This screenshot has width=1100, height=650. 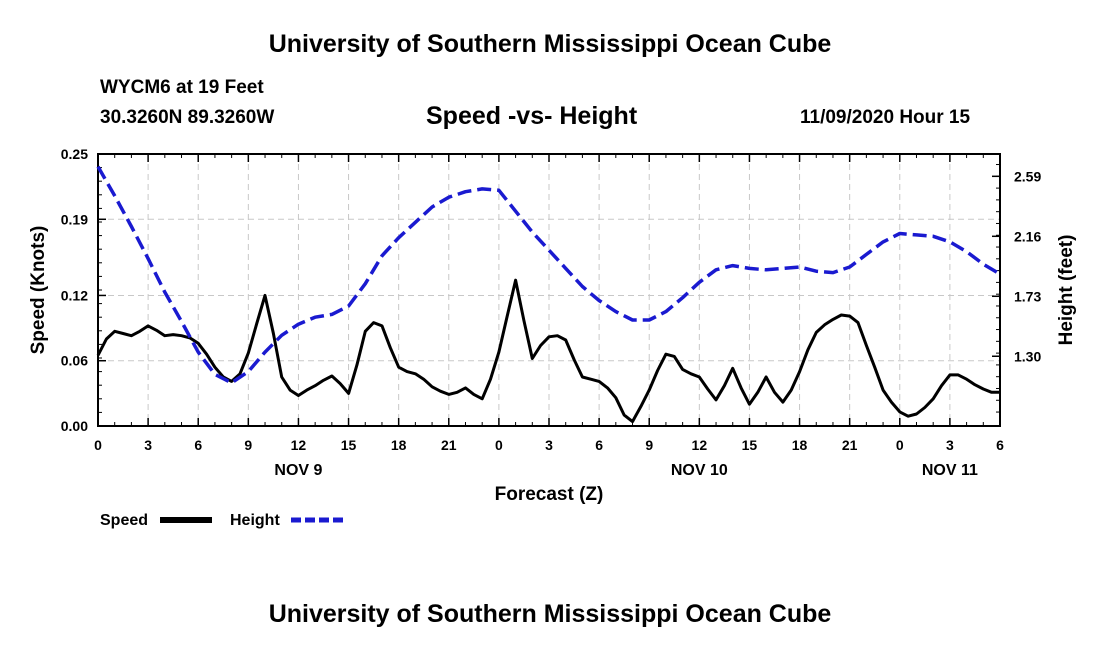 What do you see at coordinates (182, 87) in the screenshot?
I see `station-name: WYCM6 at 19 Feet` at bounding box center [182, 87].